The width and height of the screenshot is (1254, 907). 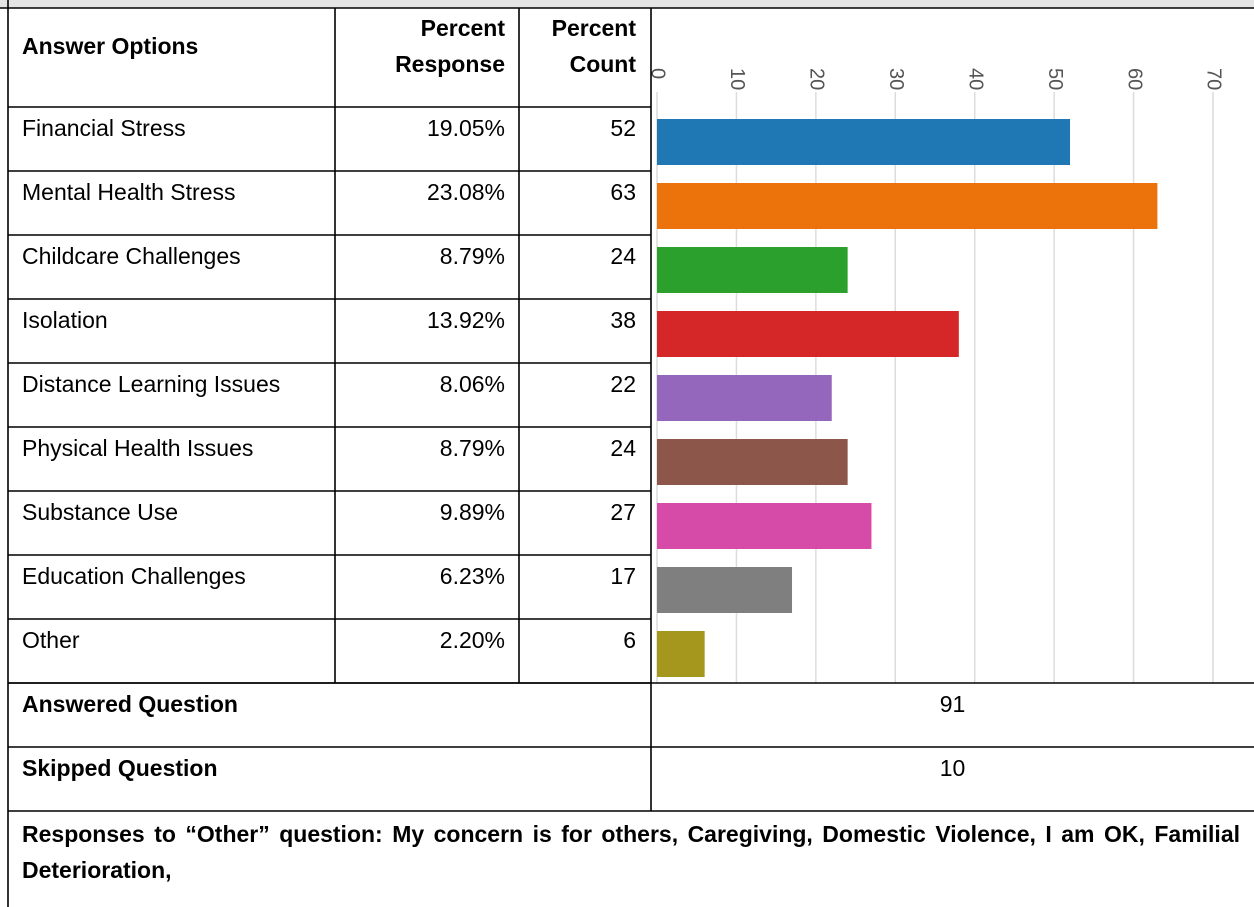 What do you see at coordinates (629, 640) in the screenshot?
I see `percent-count: 6` at bounding box center [629, 640].